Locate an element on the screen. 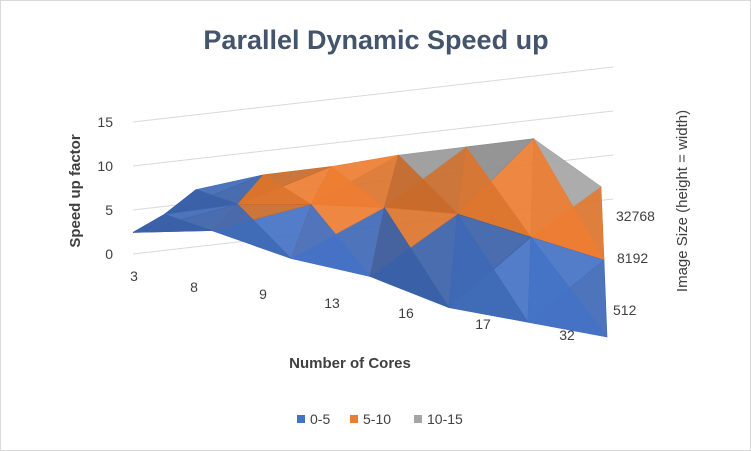  x-tick-label: 3 is located at coordinates (134, 276).